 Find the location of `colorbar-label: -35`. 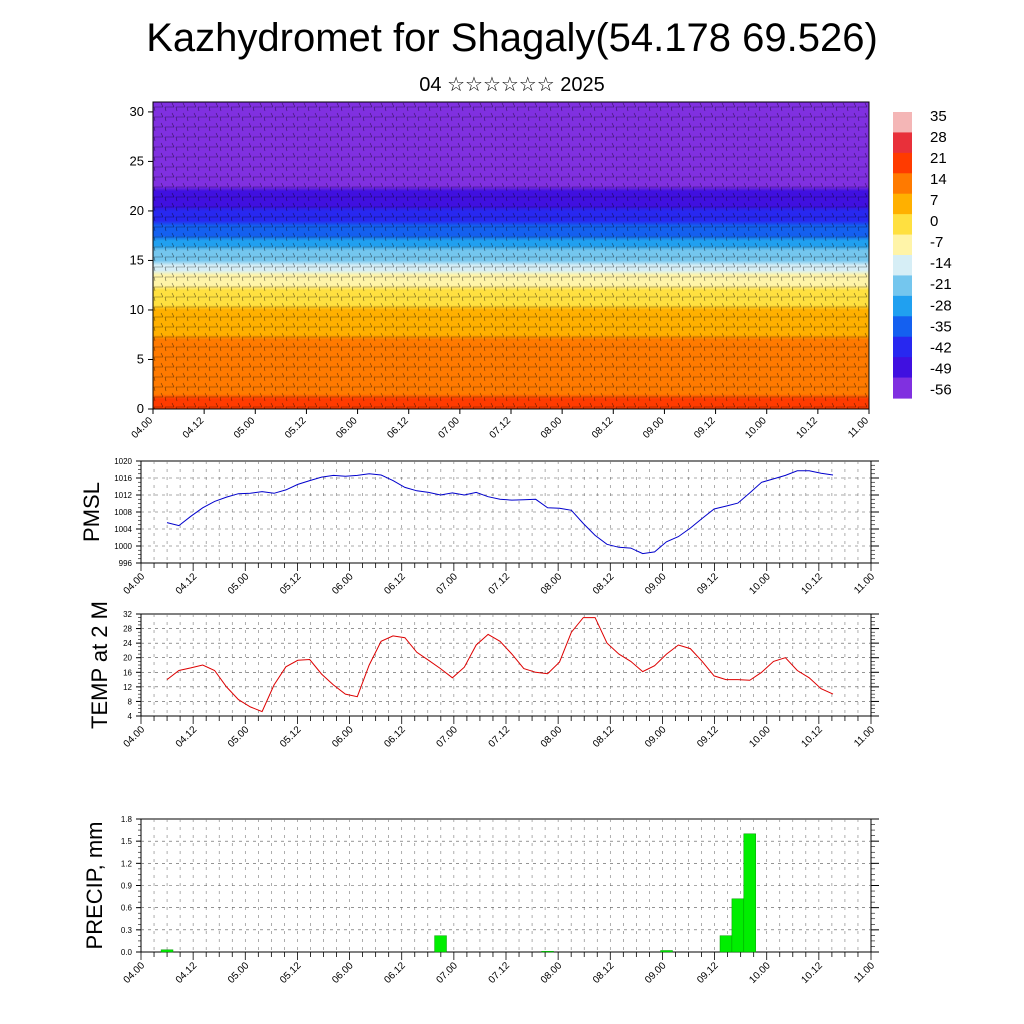

colorbar-label: -35 is located at coordinates (941, 326).